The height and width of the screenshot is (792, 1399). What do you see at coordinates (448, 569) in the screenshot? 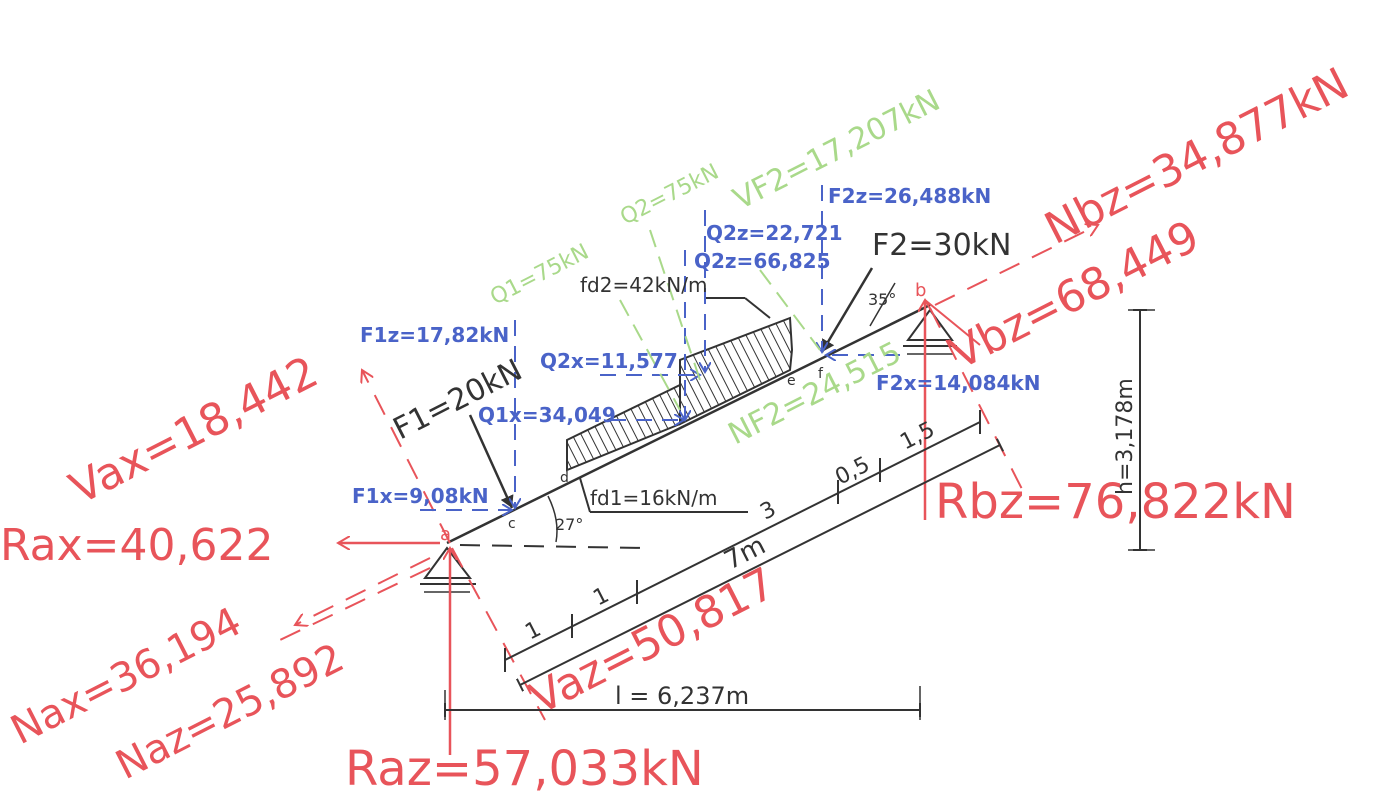
I see `support-a` at bounding box center [448, 569].